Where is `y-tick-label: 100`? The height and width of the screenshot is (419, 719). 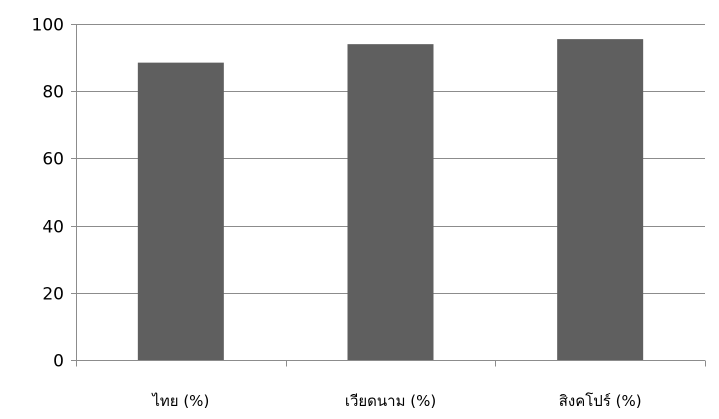
y-tick-label: 100 is located at coordinates (48, 26).